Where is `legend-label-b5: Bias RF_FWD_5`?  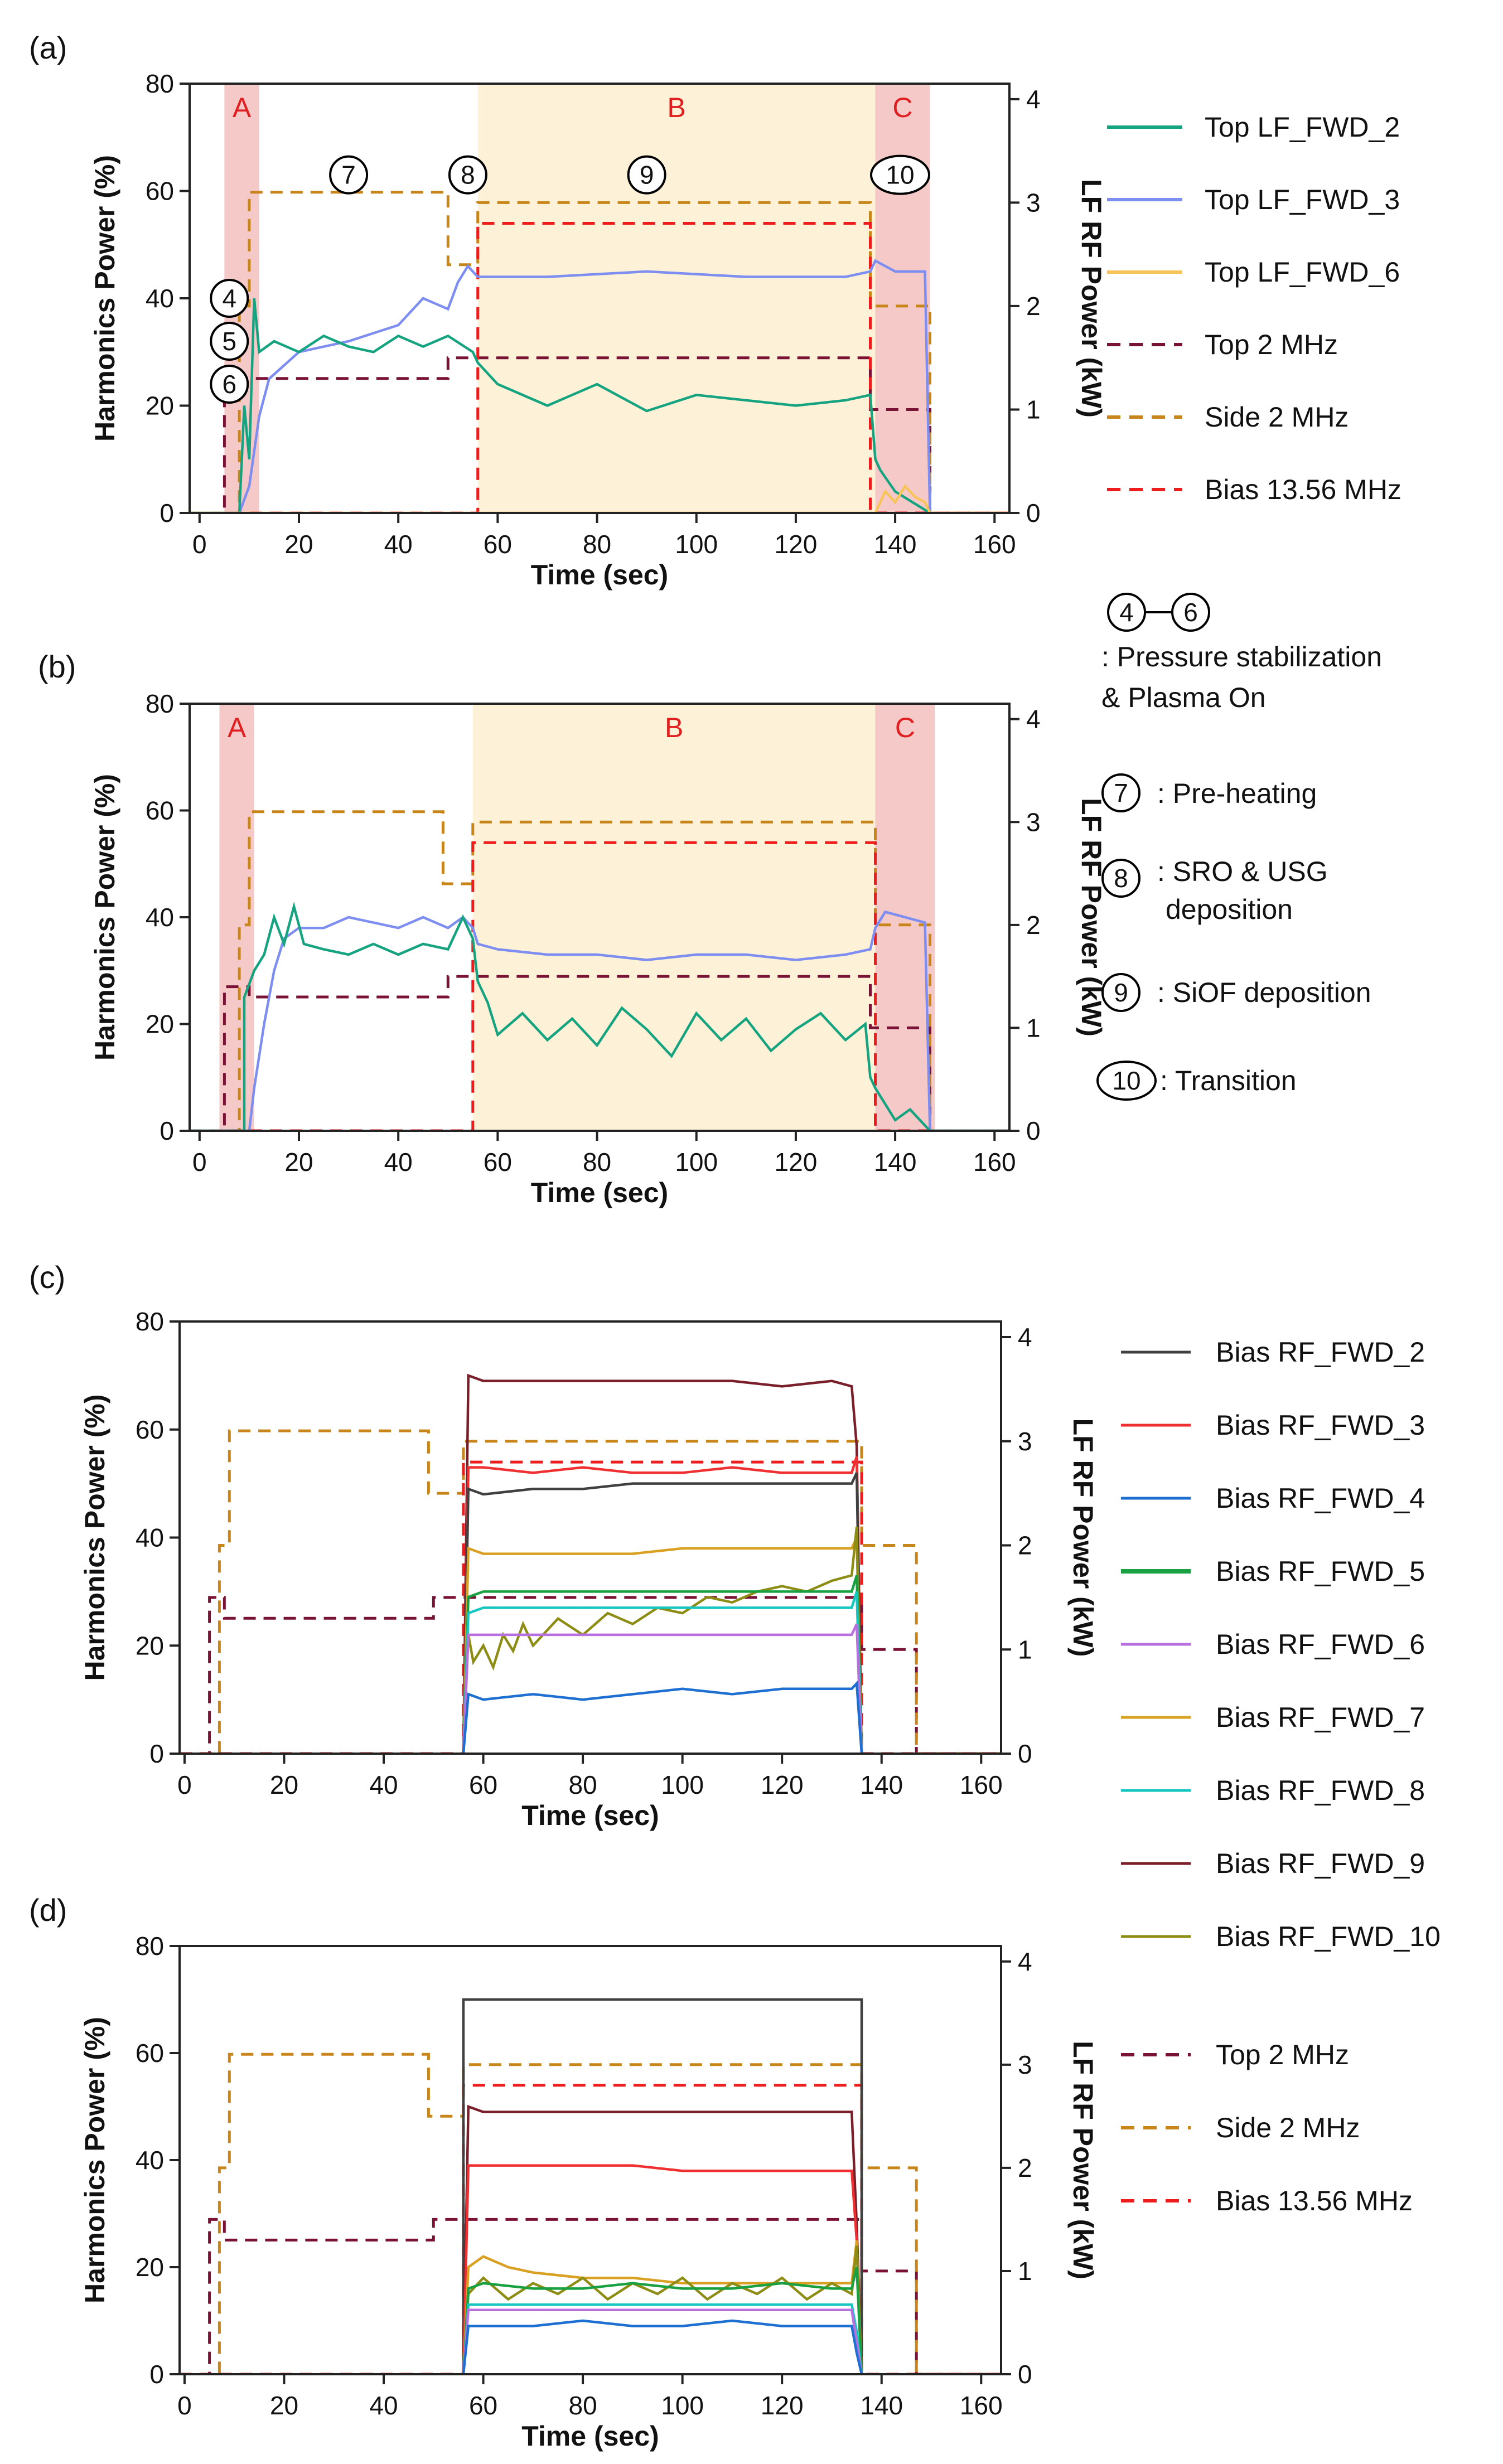 legend-label-b5: Bias RF_FWD_5 is located at coordinates (1320, 1571).